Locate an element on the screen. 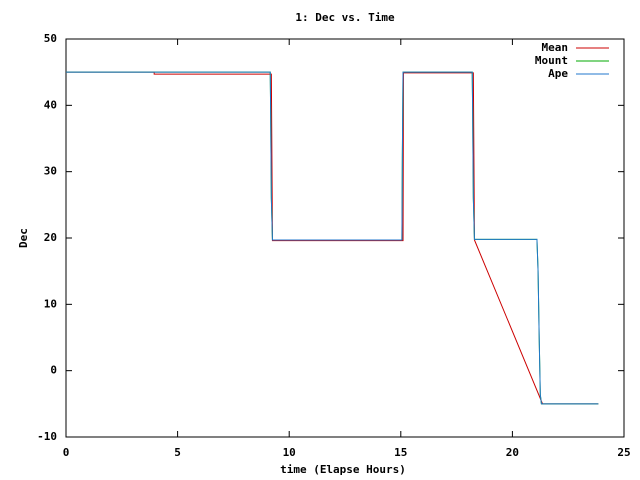 The height and width of the screenshot is (480, 640). y-tick-label: 10 is located at coordinates (50, 303).